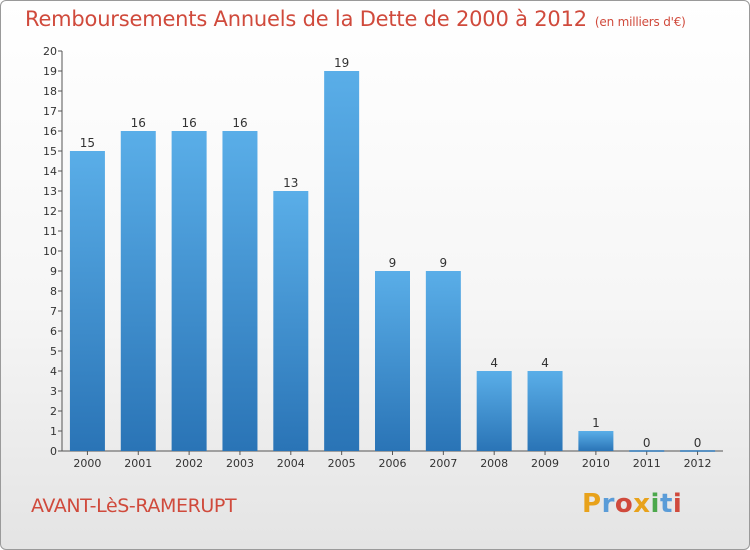  Describe the element at coordinates (291, 321) in the screenshot. I see `bar-2004` at that location.